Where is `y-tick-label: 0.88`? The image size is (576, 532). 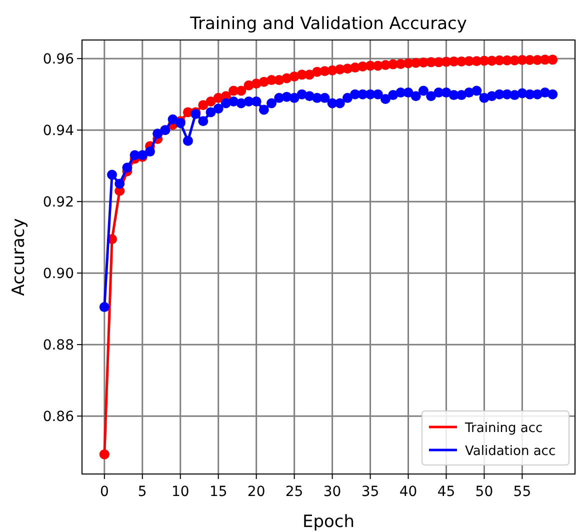
y-tick-label: 0.88 is located at coordinates (58, 346).